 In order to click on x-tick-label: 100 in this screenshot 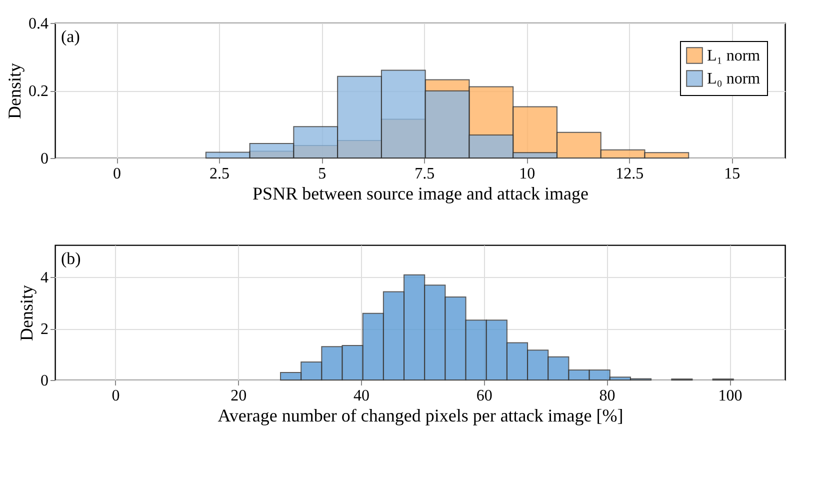, I will do `click(730, 396)`.